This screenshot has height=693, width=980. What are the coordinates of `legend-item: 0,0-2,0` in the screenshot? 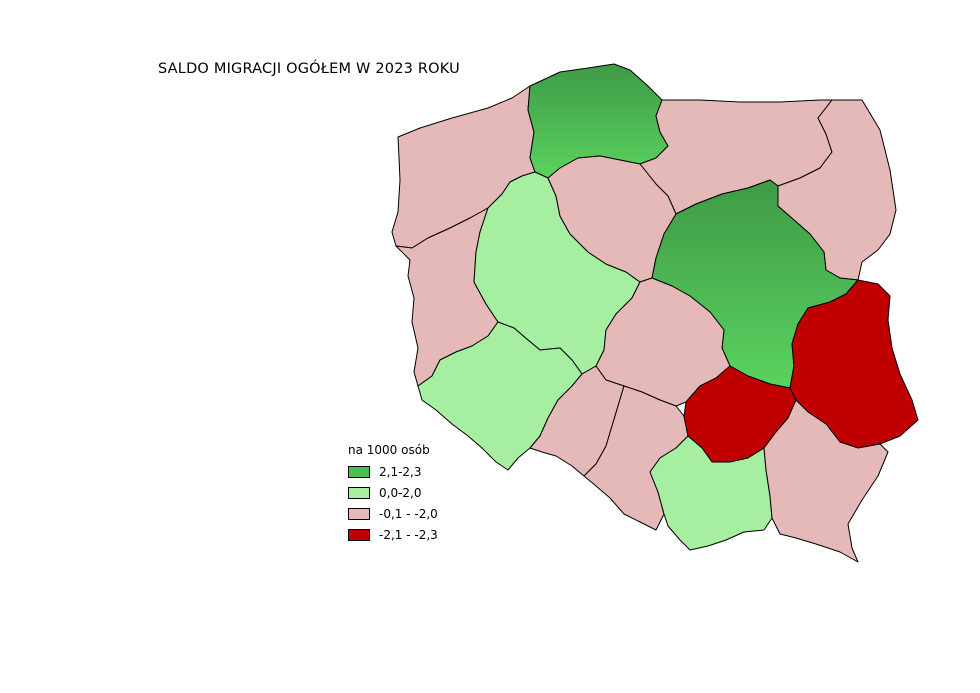 It's located at (393, 492).